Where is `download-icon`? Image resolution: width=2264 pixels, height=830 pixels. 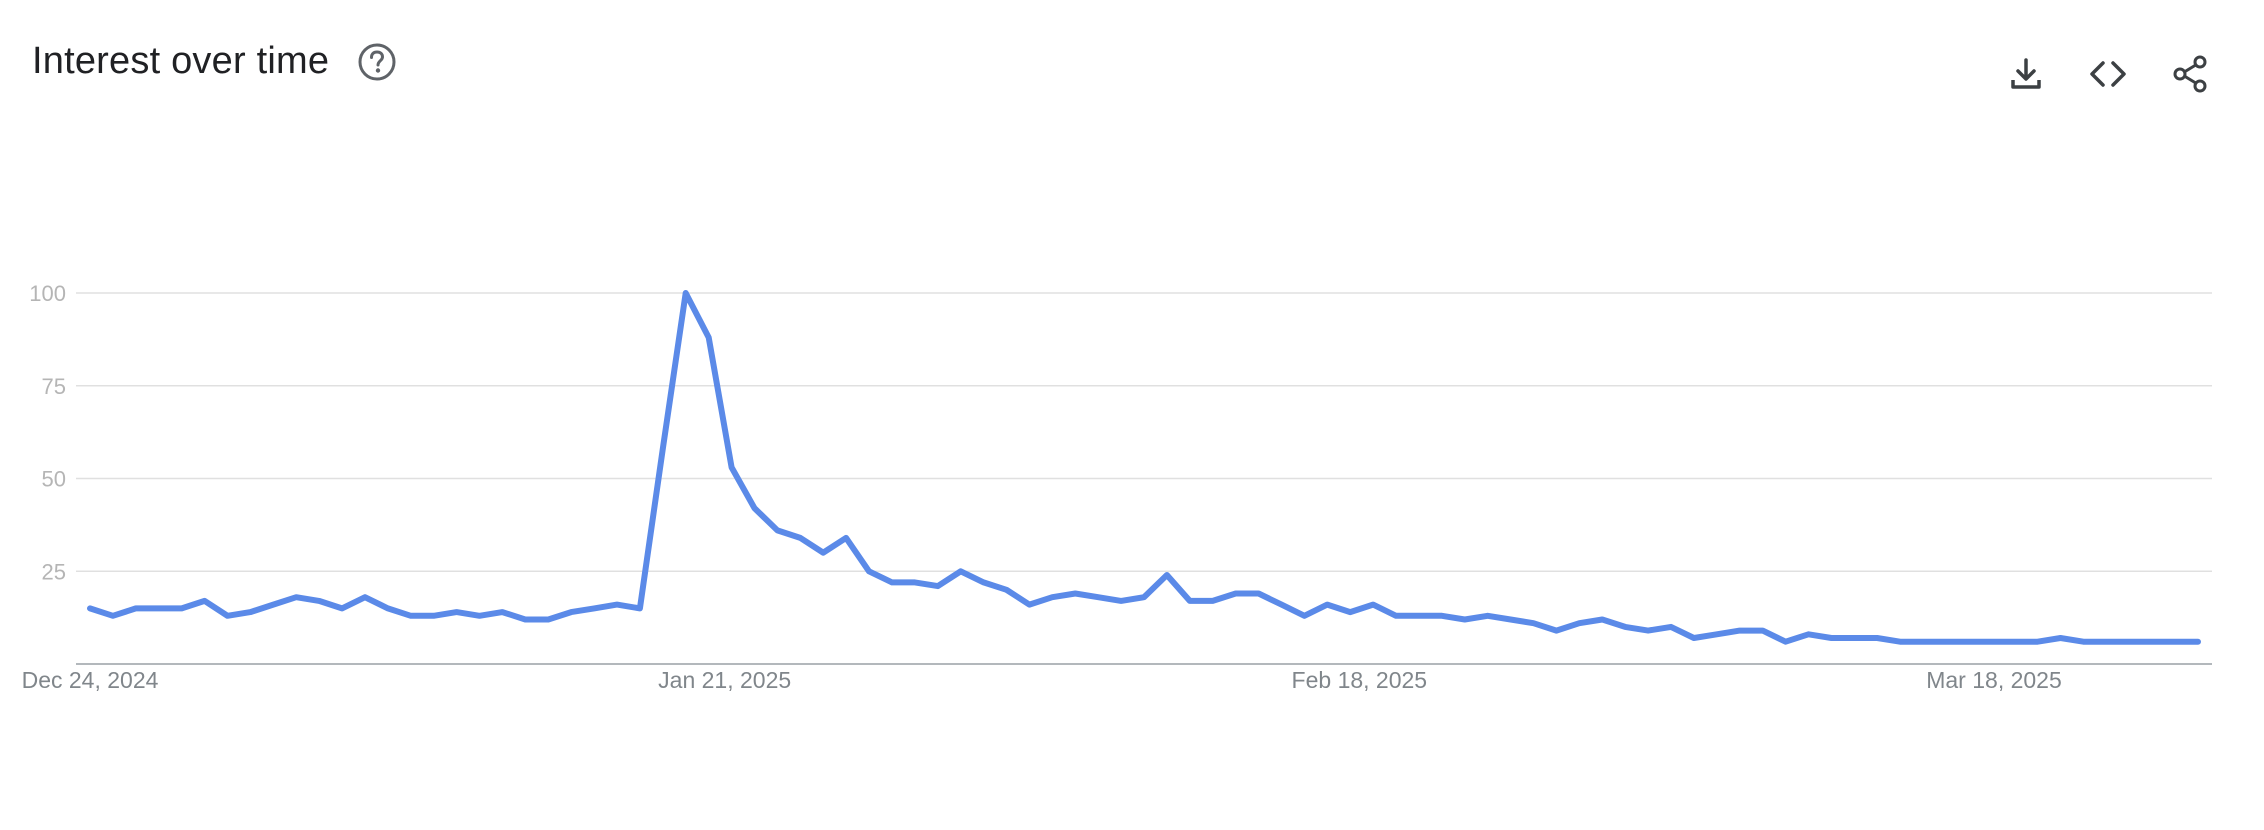 download-icon is located at coordinates (2026, 74).